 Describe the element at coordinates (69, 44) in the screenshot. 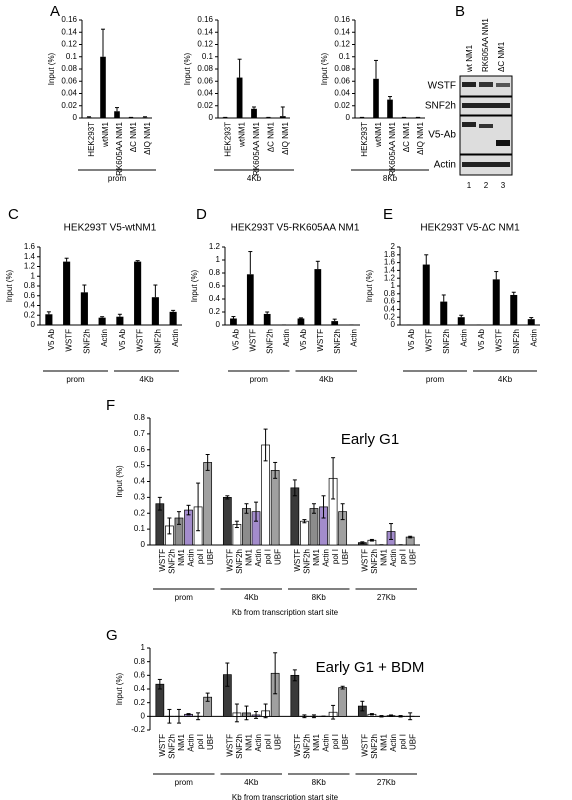

I see `y-tick-label: 0.12` at that location.